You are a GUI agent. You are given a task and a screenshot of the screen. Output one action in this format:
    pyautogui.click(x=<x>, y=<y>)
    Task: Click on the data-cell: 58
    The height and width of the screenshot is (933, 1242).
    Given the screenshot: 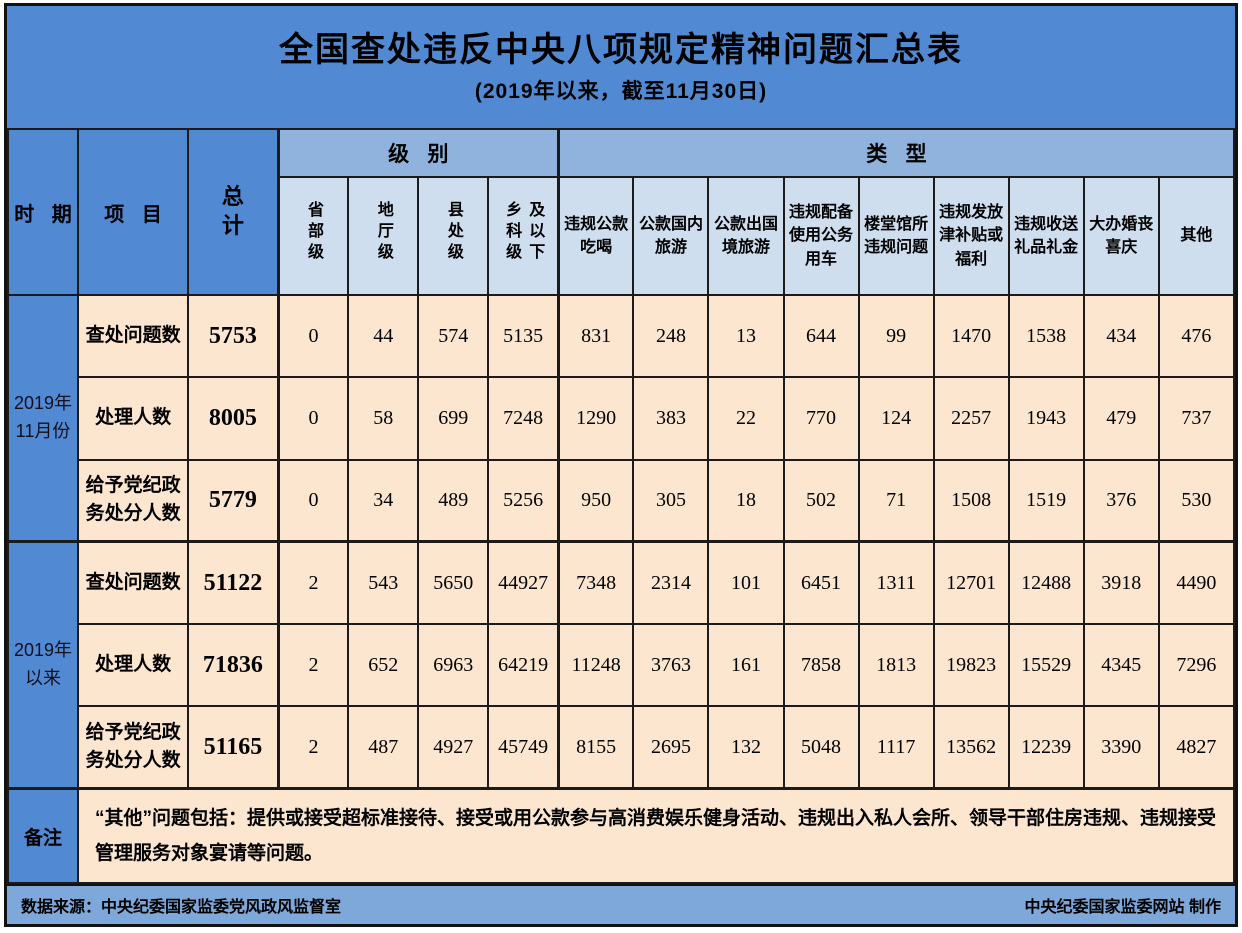 What is the action you would take?
    pyautogui.click(x=383, y=418)
    